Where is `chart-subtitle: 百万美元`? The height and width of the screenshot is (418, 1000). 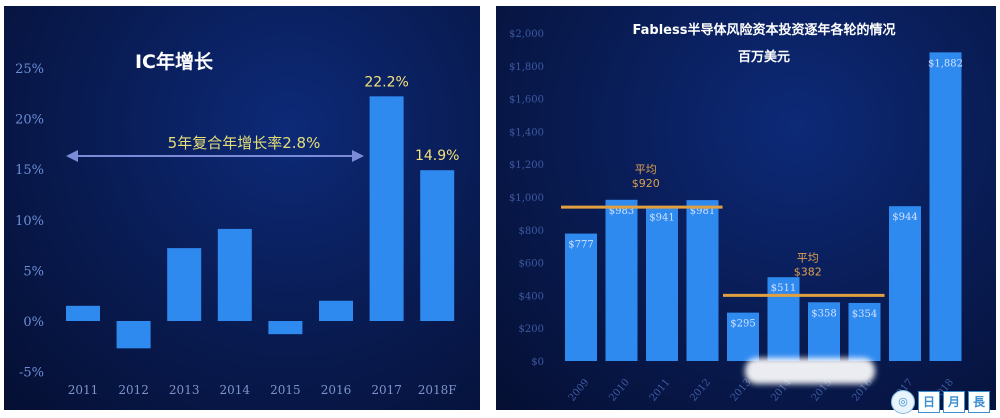
chart-subtitle: 百万美元 is located at coordinates (764, 57).